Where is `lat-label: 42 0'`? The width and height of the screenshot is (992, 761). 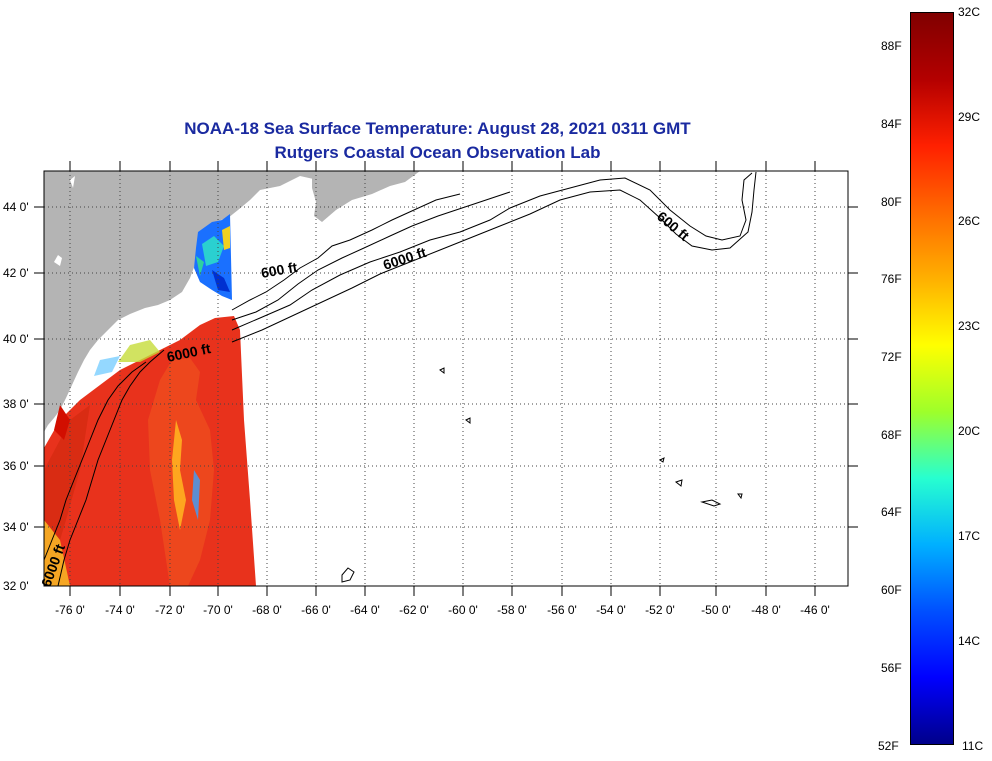
lat-label: 42 0' is located at coordinates (16, 273).